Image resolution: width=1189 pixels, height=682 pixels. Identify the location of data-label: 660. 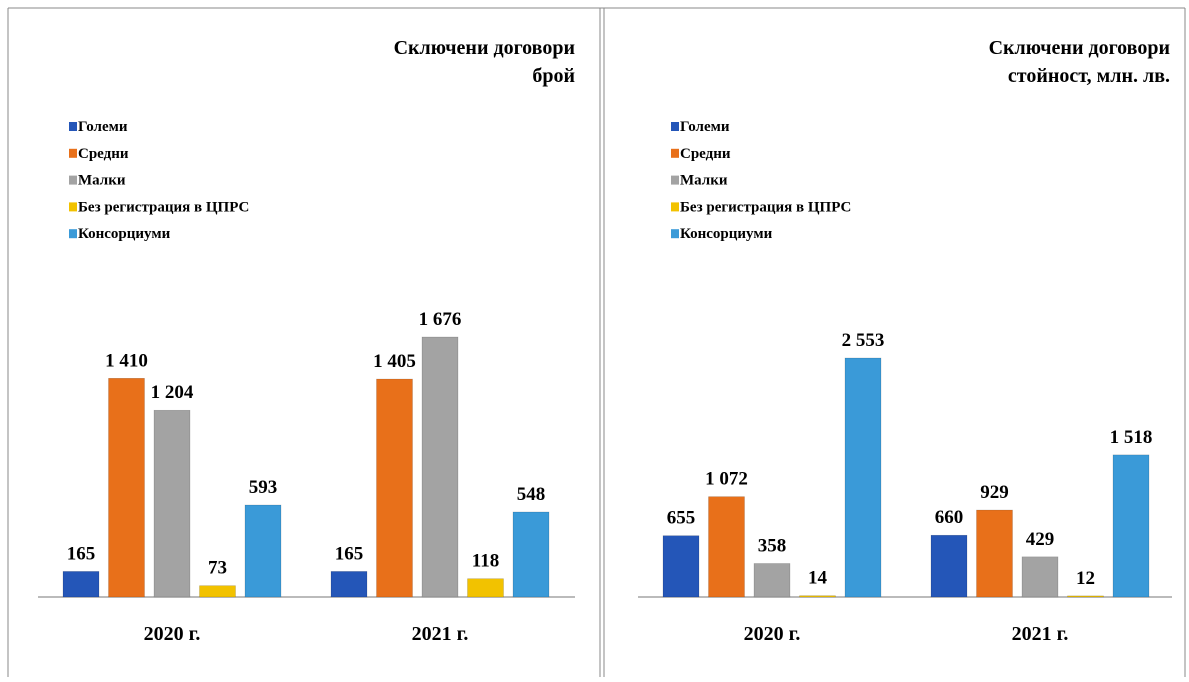
(949, 517).